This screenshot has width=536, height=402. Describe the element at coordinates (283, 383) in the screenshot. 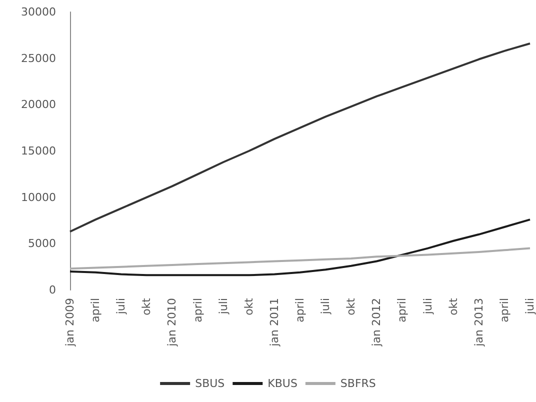

I see `legend-label: KBUS` at that location.